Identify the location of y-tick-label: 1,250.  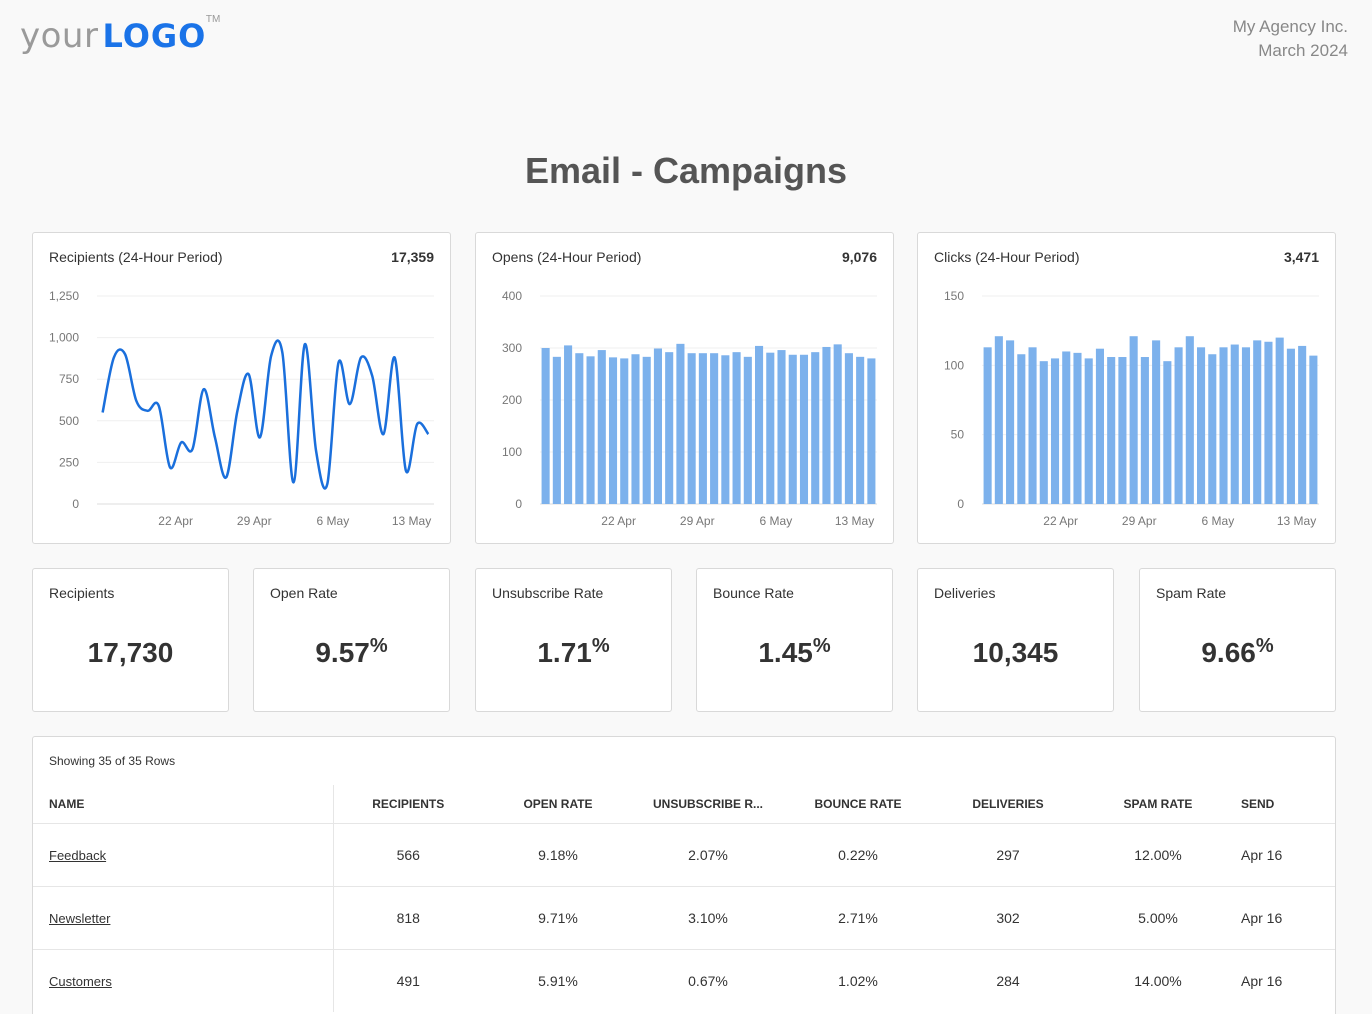
(64, 296).